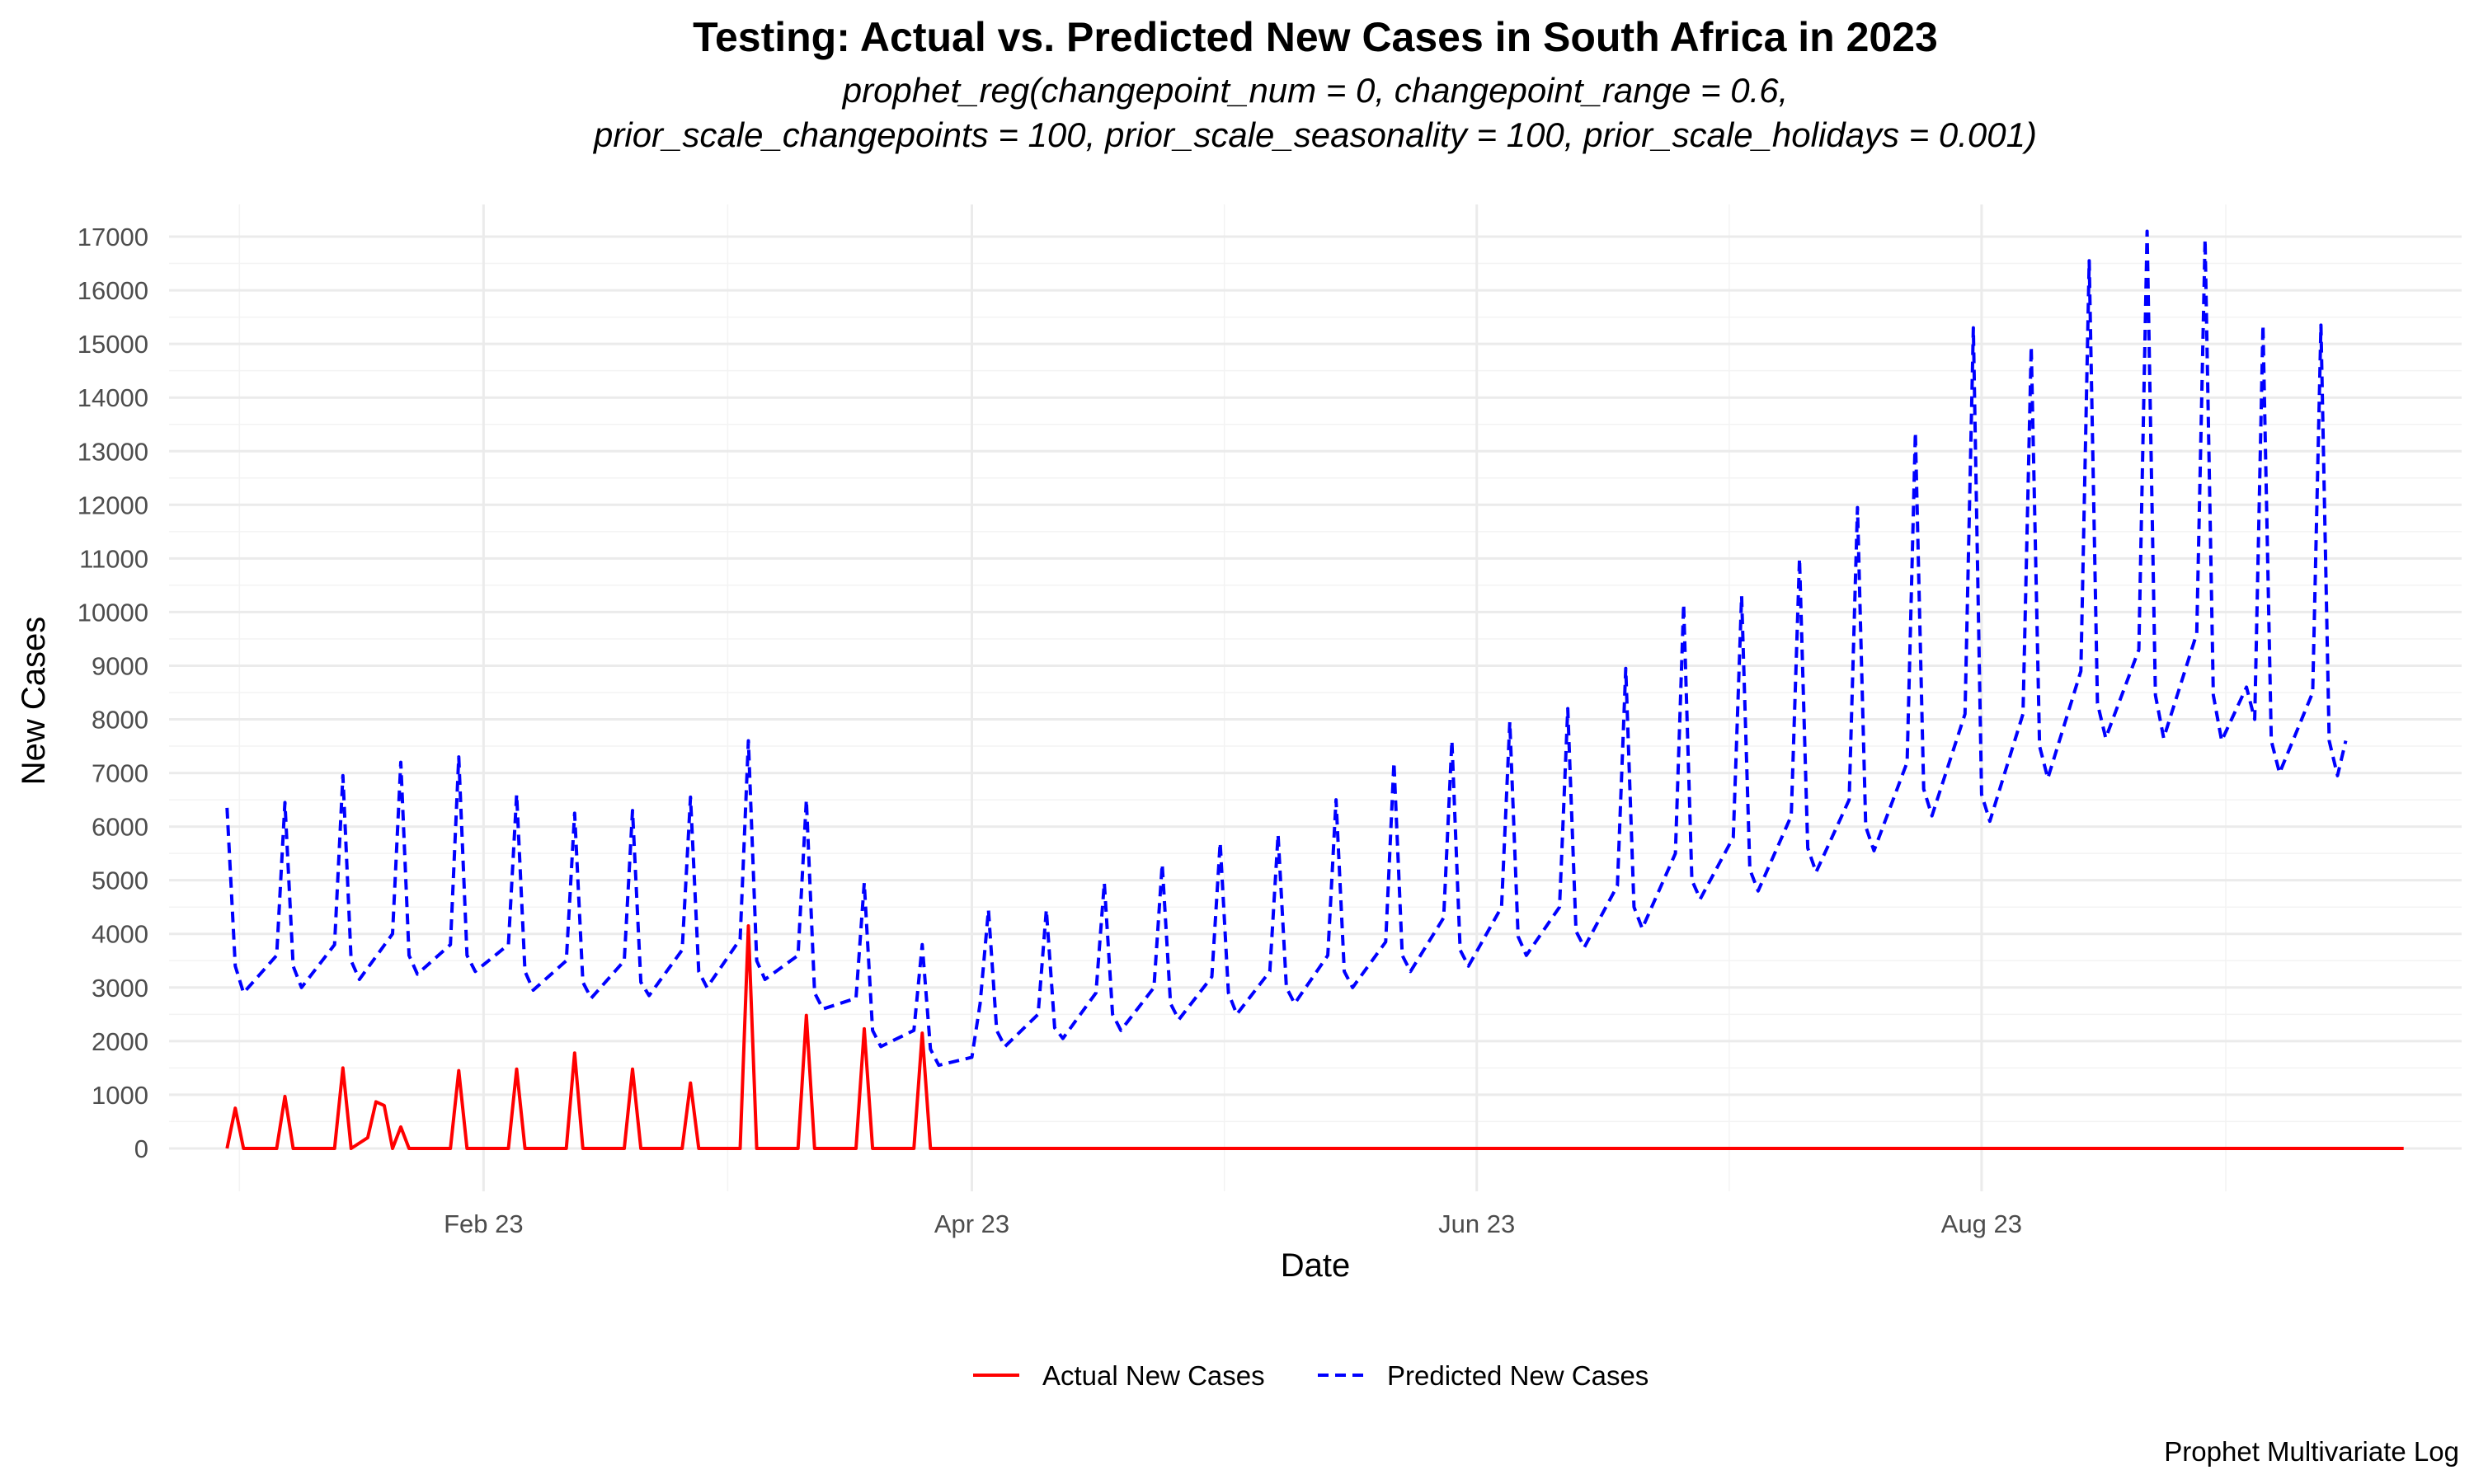 The image size is (2474, 1484). I want to click on x-axis-tick-labels: Feb 23 Apr 23 Jun 23 Aug 23, so click(1233, 1223).